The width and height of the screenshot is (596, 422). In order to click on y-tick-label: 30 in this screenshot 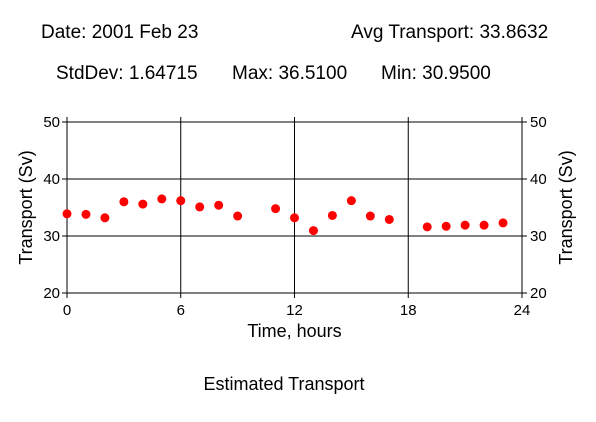, I will do `click(51, 236)`.